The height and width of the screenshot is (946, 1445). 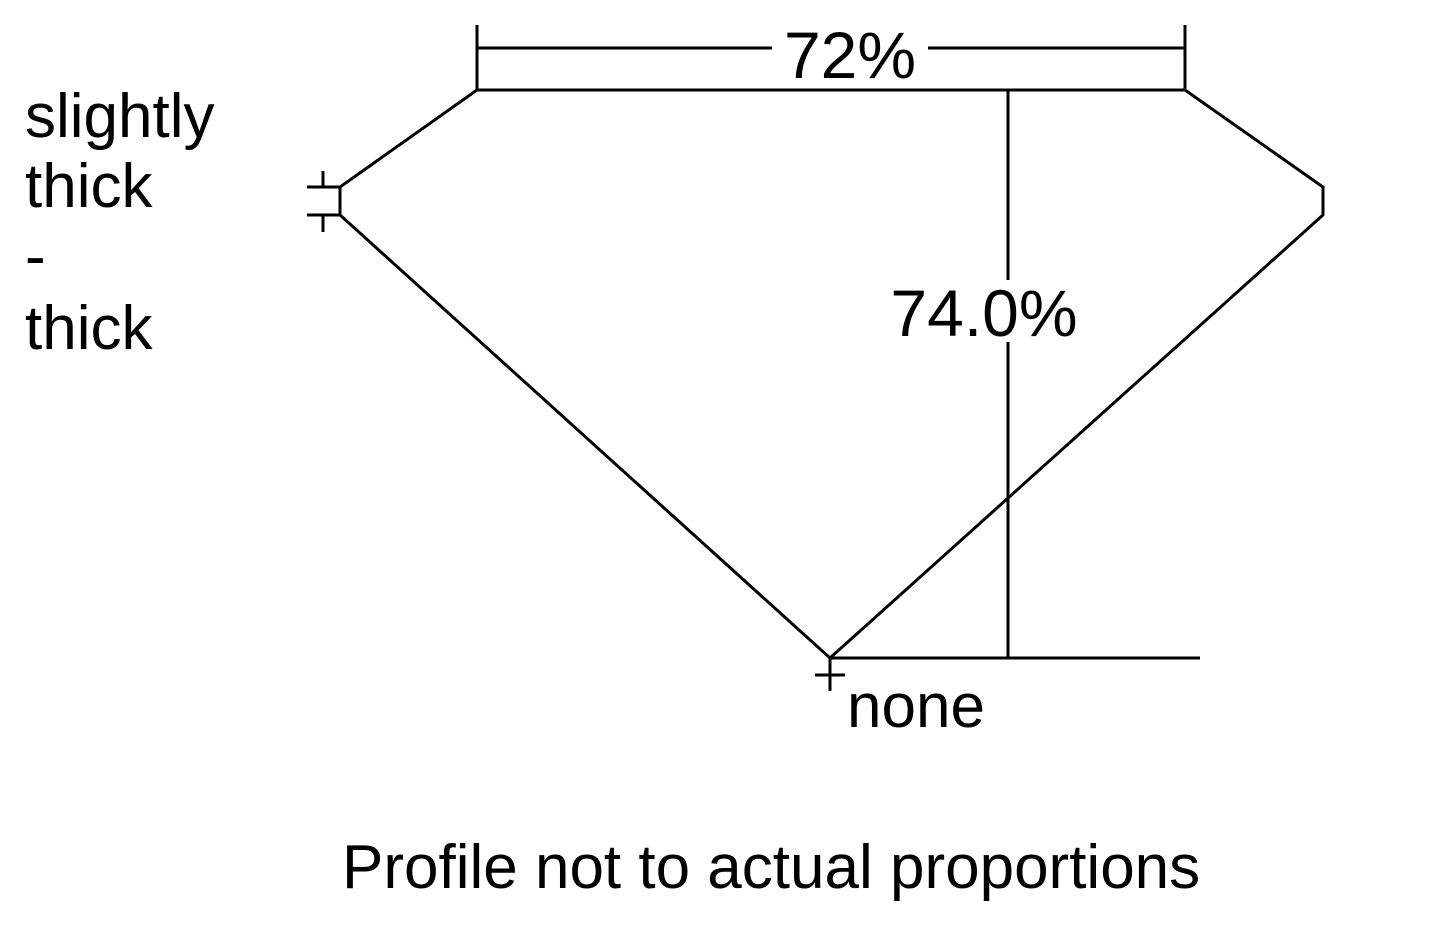 What do you see at coordinates (771, 867) in the screenshot?
I see `footnote: Profile not to actual proportions` at bounding box center [771, 867].